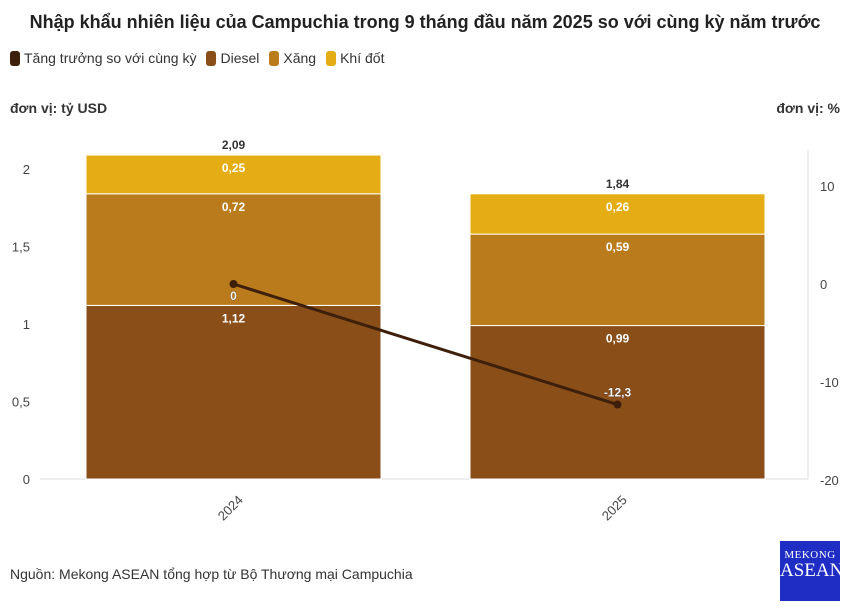  I want to click on y2-tick-label: -20, so click(829, 480).